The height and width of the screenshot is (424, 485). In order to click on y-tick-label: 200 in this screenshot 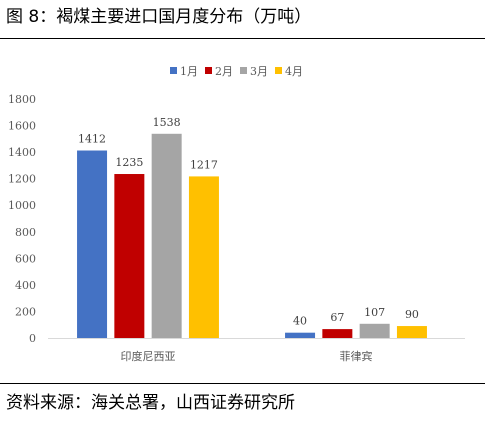, I will do `click(25, 311)`.